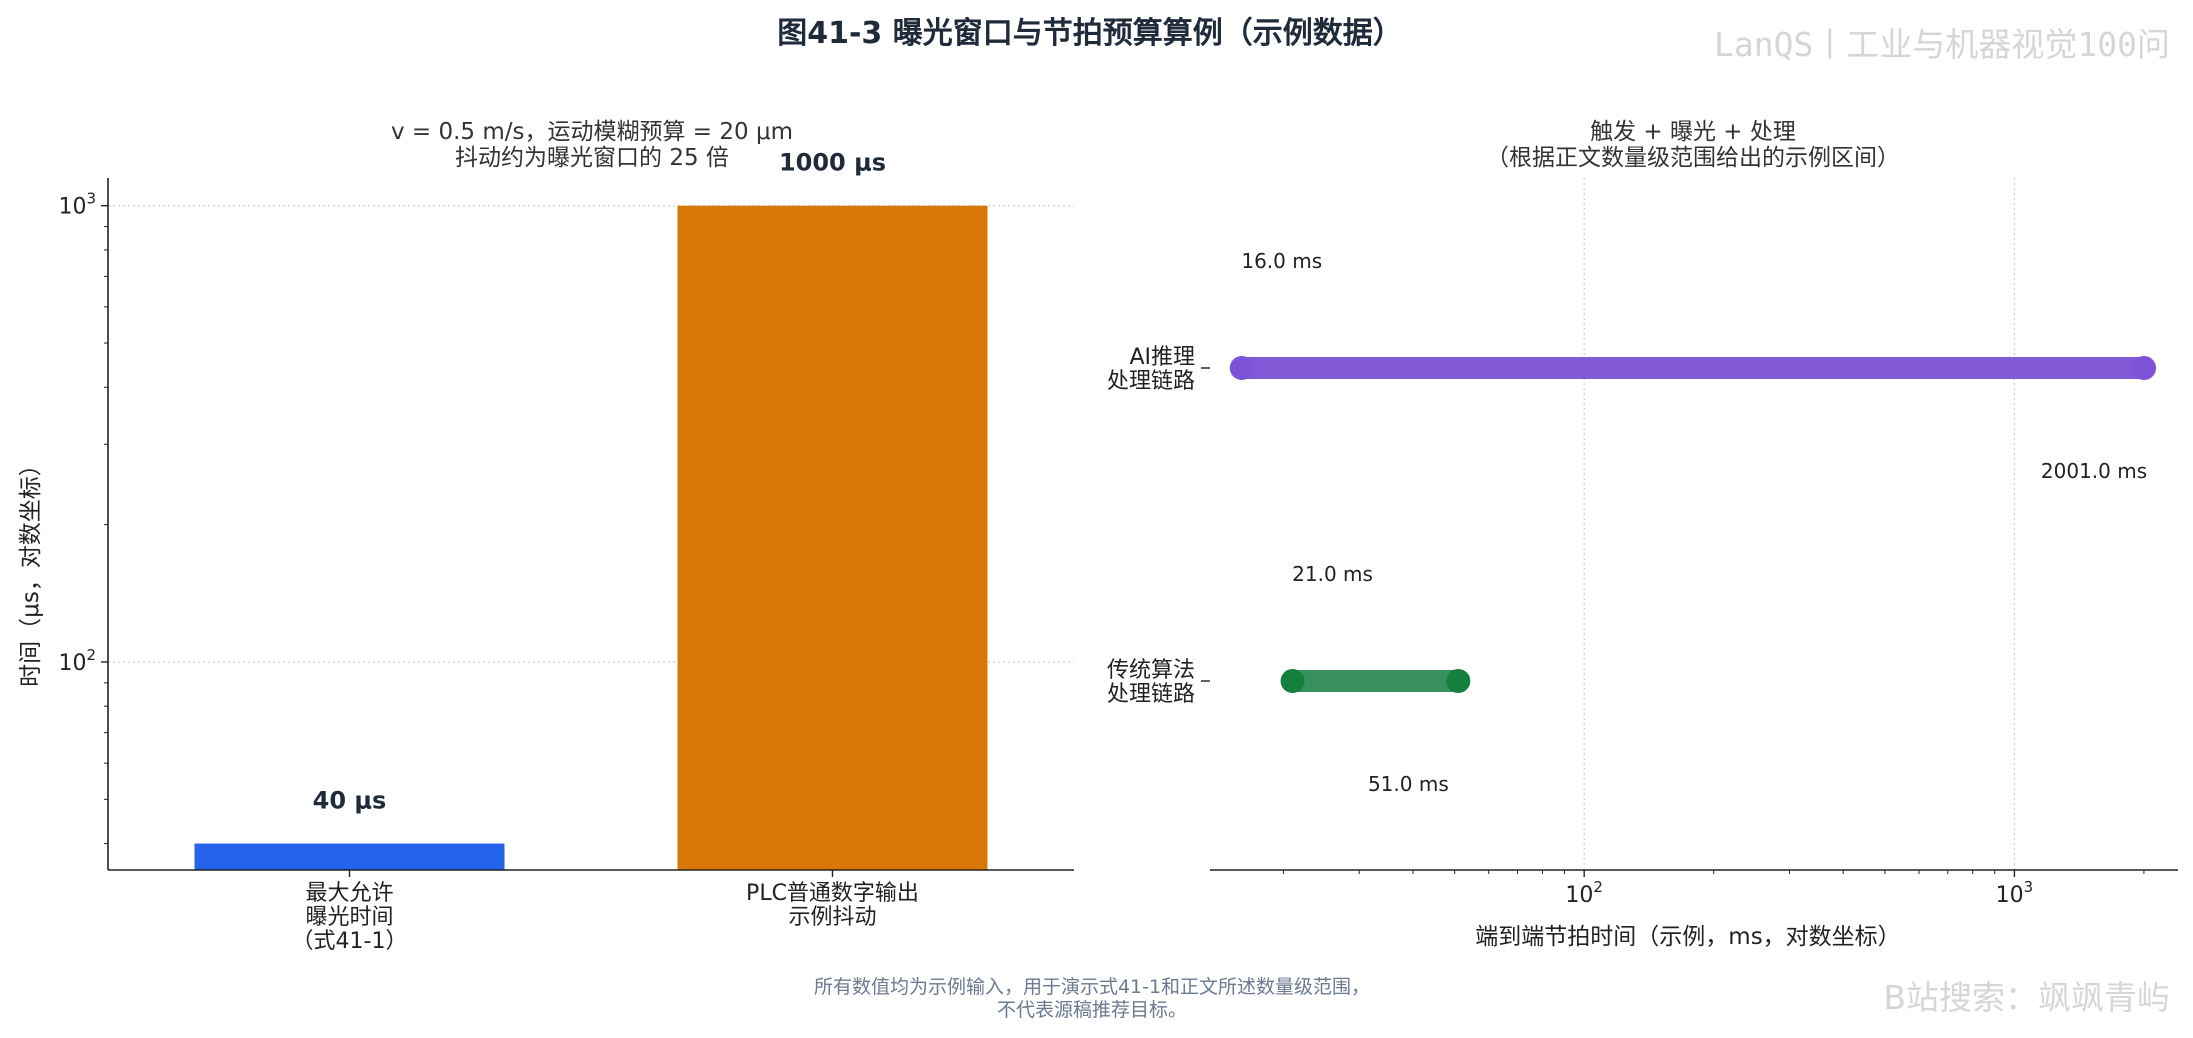 The image size is (2193, 1038). Describe the element at coordinates (1090, 33) in the screenshot. I see `figure-title: 图41-3 曝光窗口与节拍预算算例（示例数据）` at that location.